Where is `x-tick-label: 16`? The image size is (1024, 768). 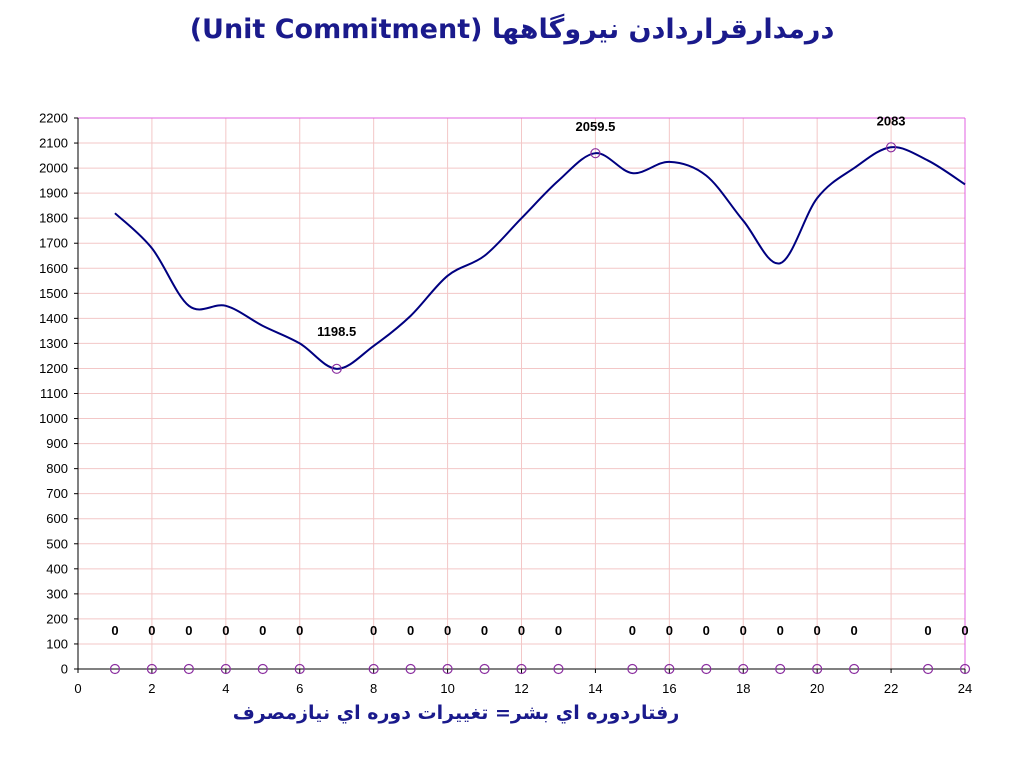 x-tick-label: 16 is located at coordinates (669, 688).